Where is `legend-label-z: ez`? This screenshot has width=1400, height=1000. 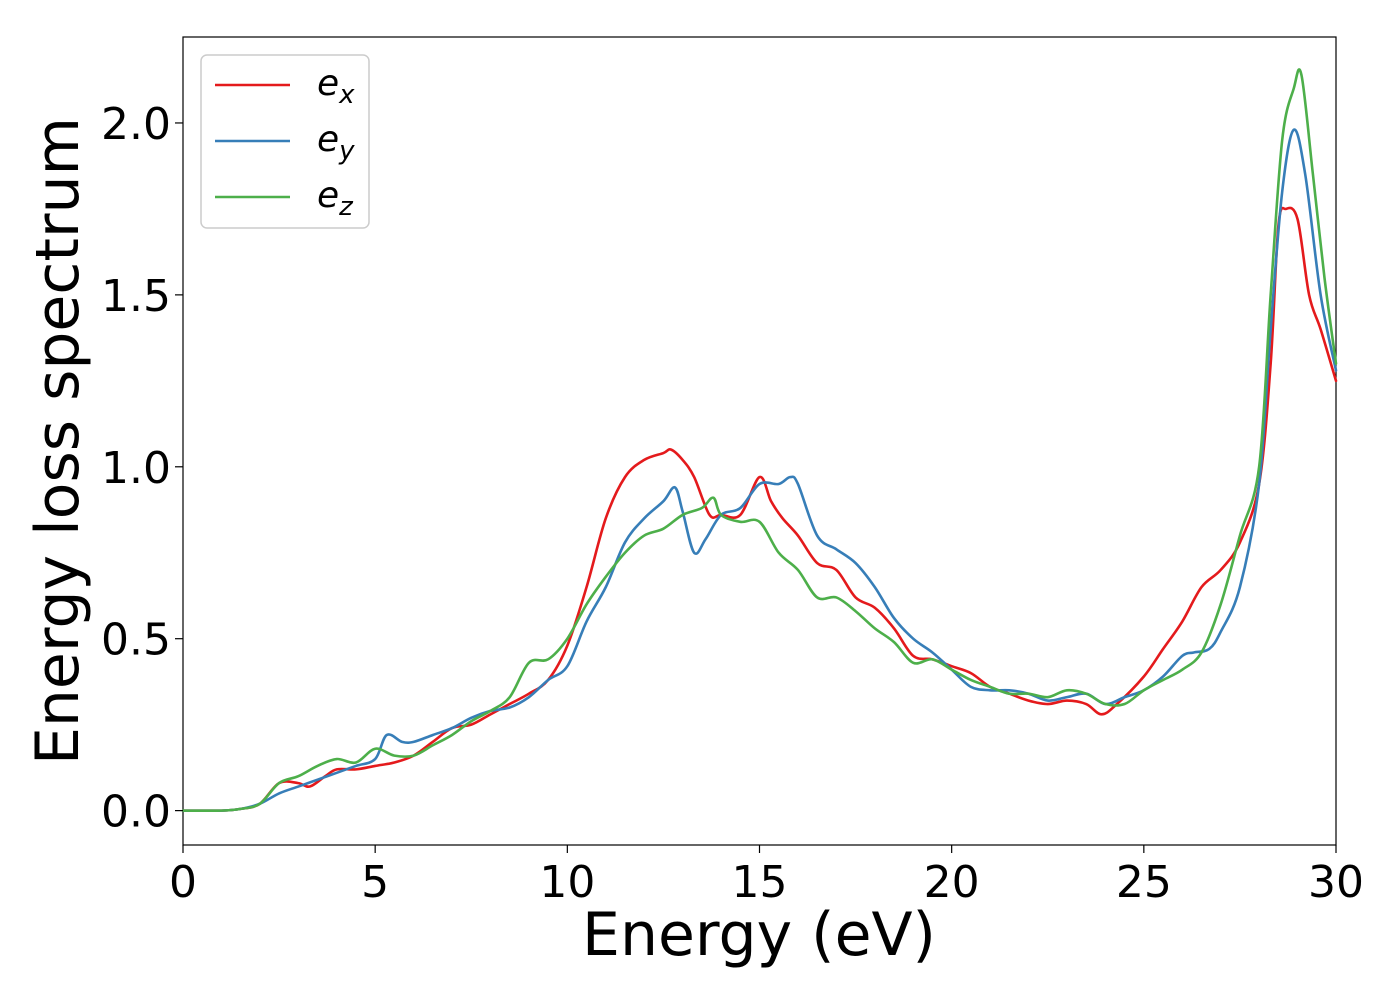
legend-label-z: ez is located at coordinates (335, 198).